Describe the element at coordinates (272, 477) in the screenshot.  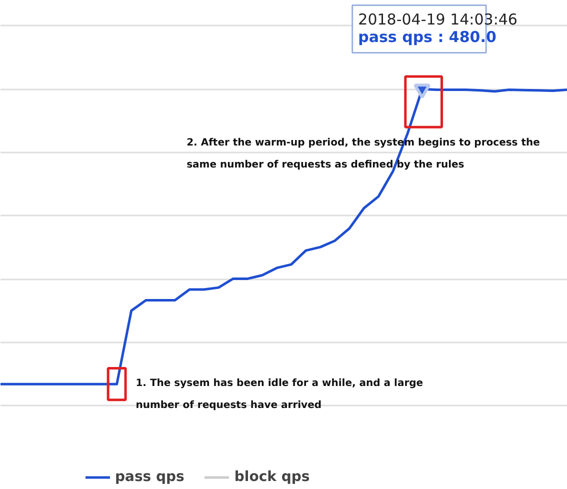
I see `legend-label: block qps` at that location.